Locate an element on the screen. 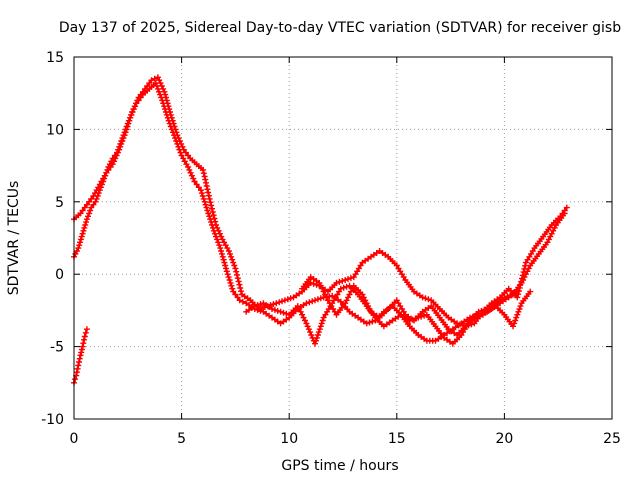 The image size is (640, 480). x-tick-label: 0 is located at coordinates (74, 439).